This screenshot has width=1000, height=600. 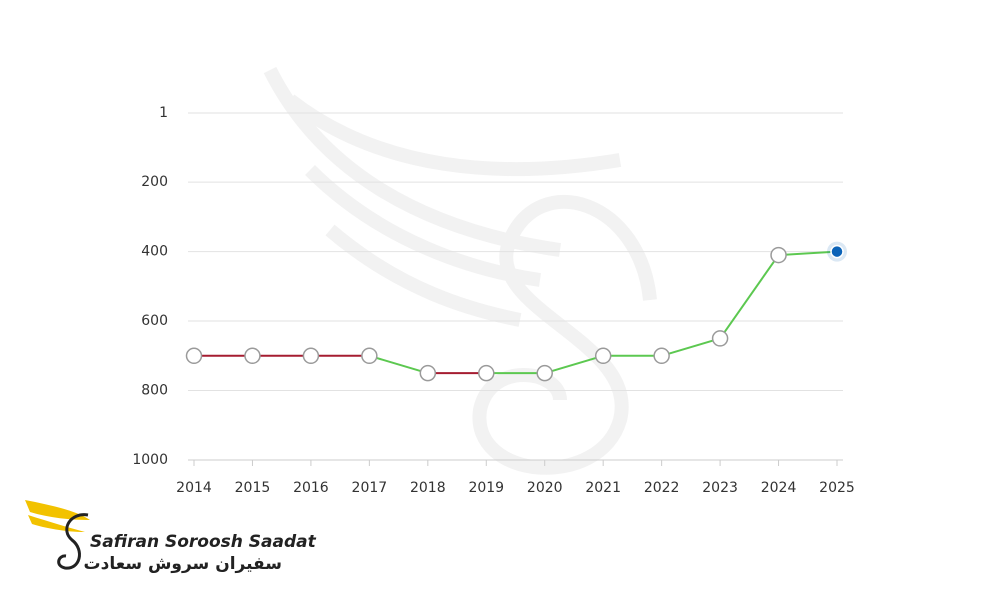 What do you see at coordinates (545, 488) in the screenshot?
I see `x-tick-label: 2020` at bounding box center [545, 488].